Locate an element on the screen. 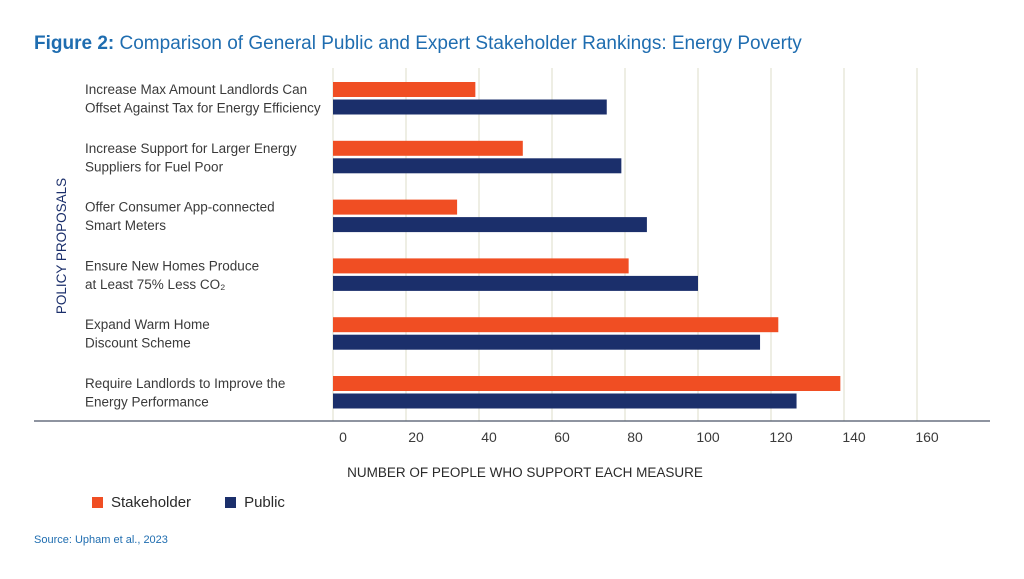 The width and height of the screenshot is (1024, 579). category-label: Increase Max Amount Landlords Can is located at coordinates (196, 89).